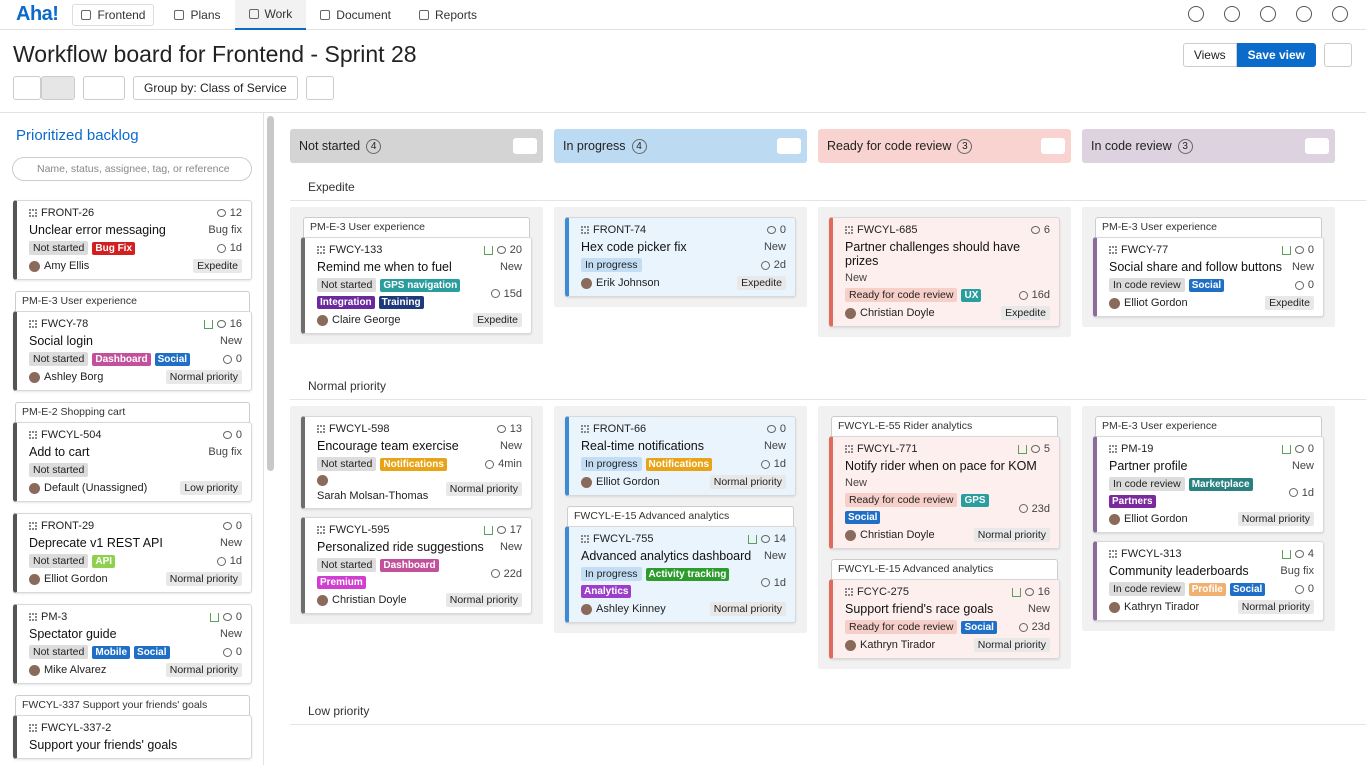 This screenshot has width=1366, height=765. What do you see at coordinates (1209, 55) in the screenshot?
I see `views-button: Views` at bounding box center [1209, 55].